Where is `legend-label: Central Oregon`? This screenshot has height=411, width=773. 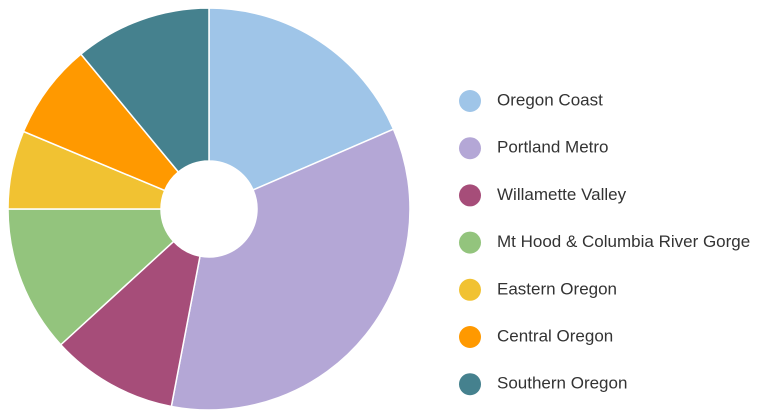 legend-label: Central Oregon is located at coordinates (555, 335).